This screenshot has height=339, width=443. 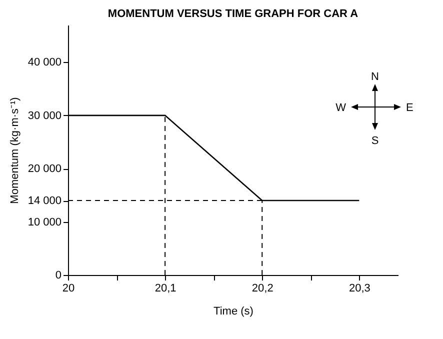 What do you see at coordinates (341, 108) in the screenshot?
I see `annotation: W` at bounding box center [341, 108].